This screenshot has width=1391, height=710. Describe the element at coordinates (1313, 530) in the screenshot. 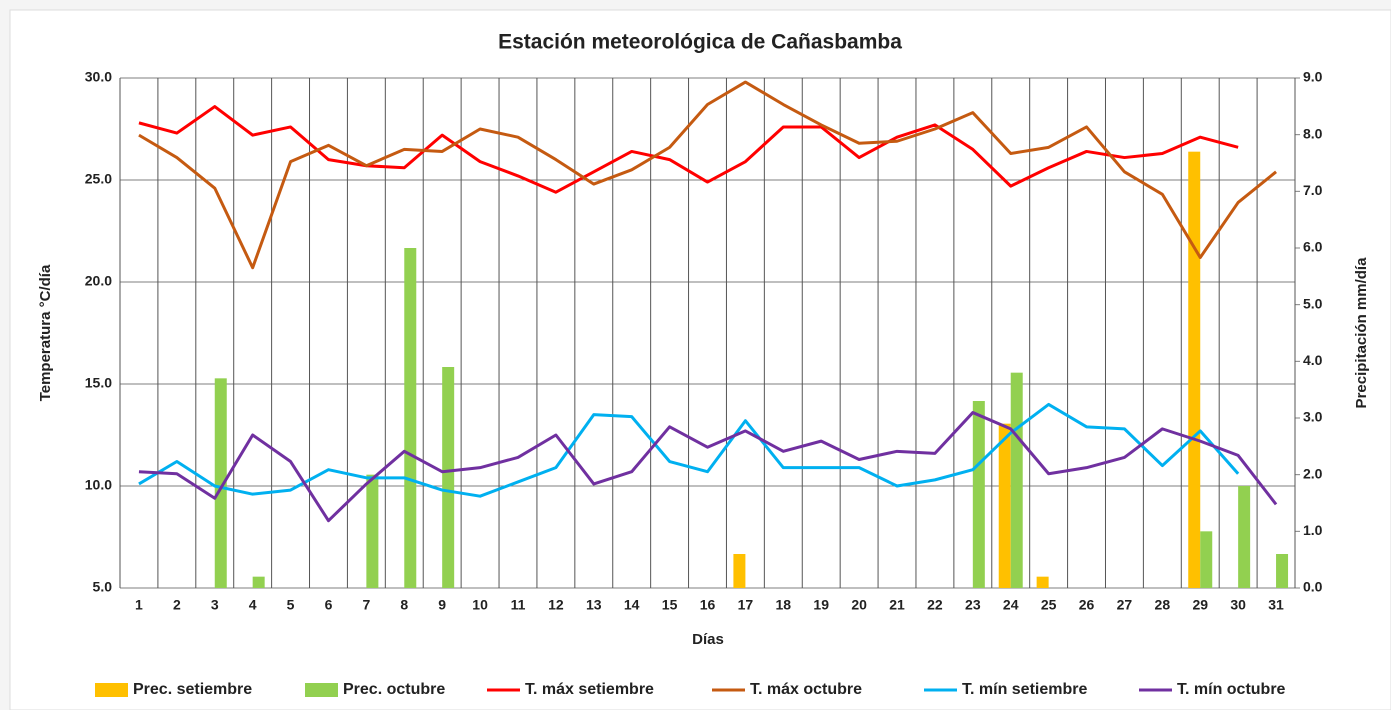

I see `y2-tick-label: 1.0` at that location.